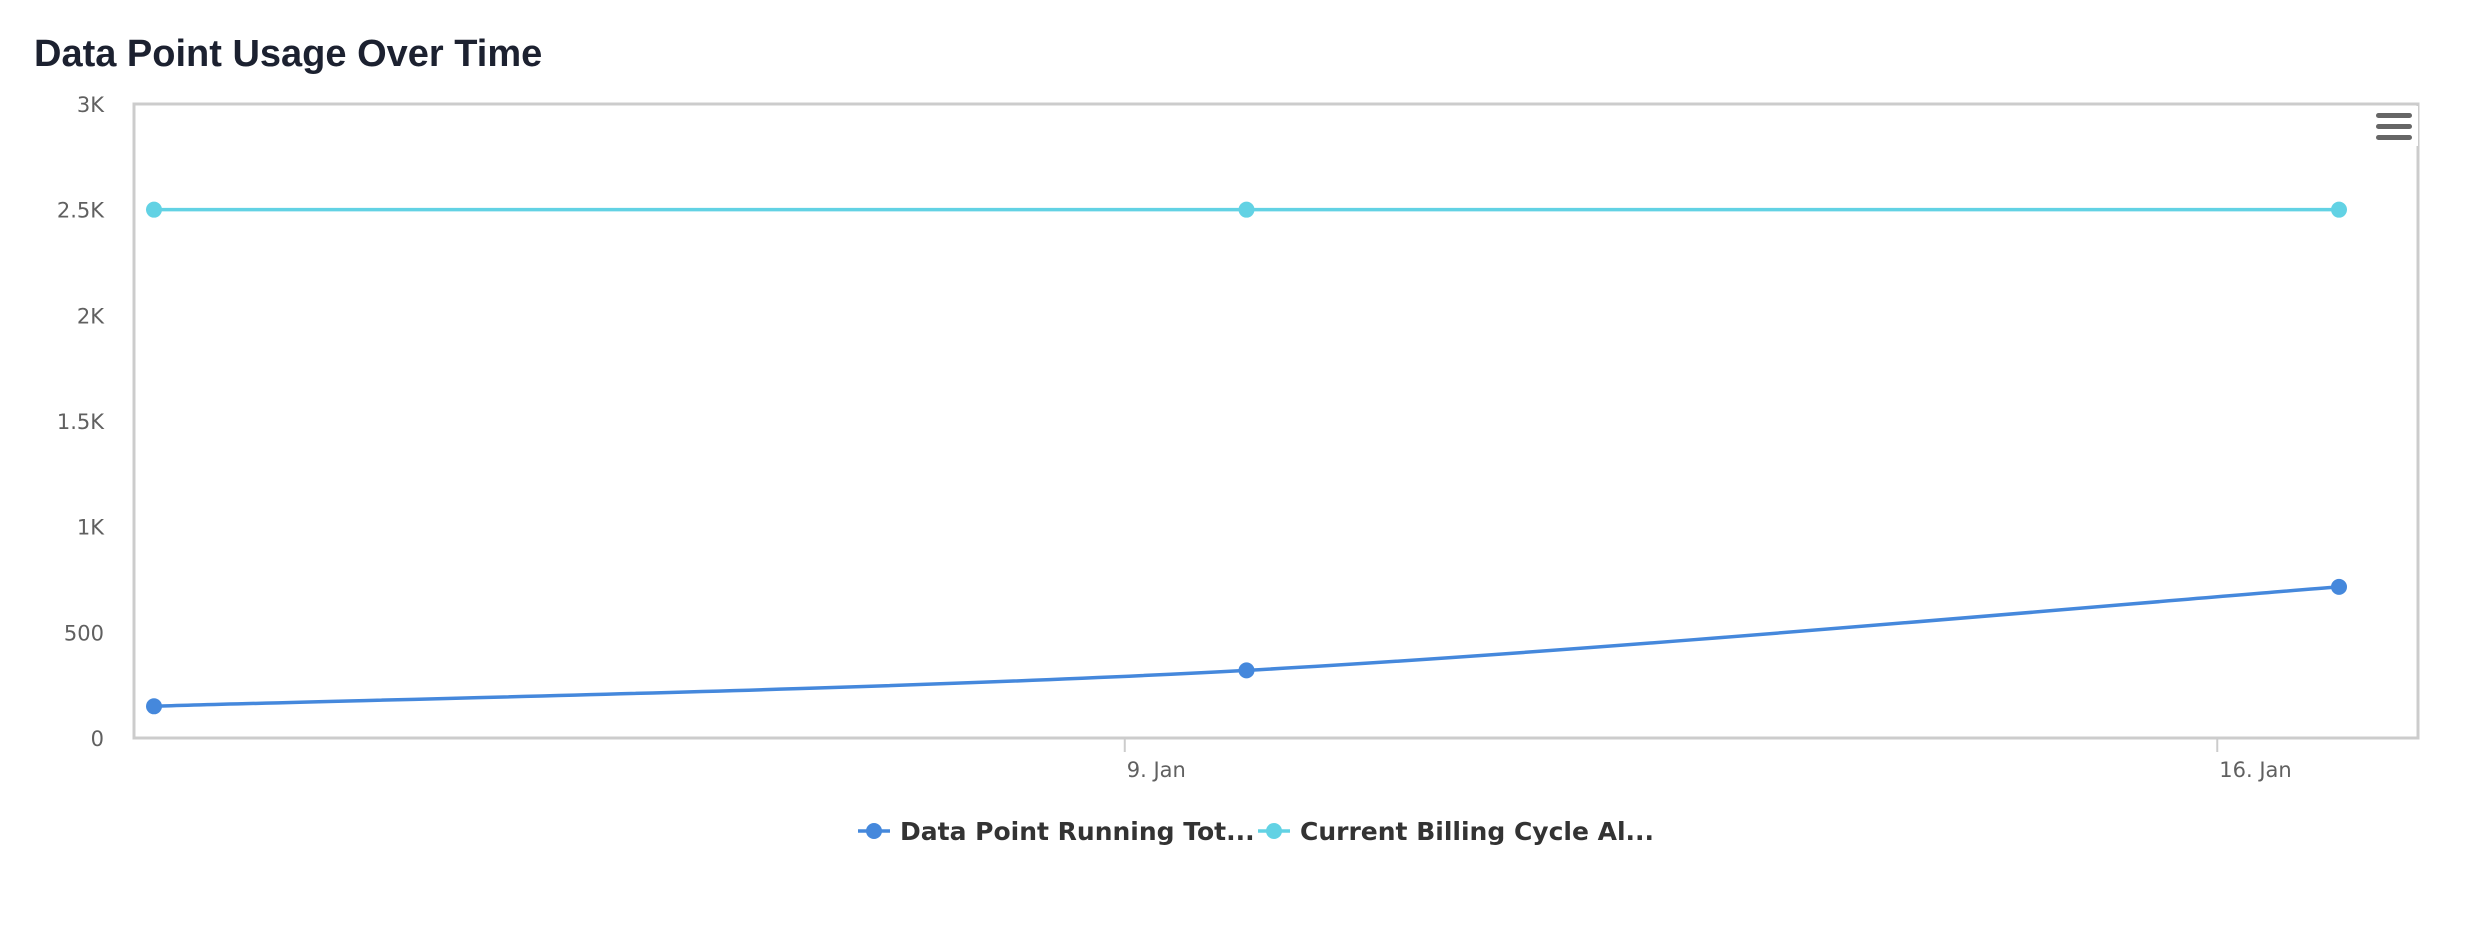 This screenshot has width=2471, height=926. Describe the element at coordinates (1246, 647) in the screenshot. I see `series-line` at that location.